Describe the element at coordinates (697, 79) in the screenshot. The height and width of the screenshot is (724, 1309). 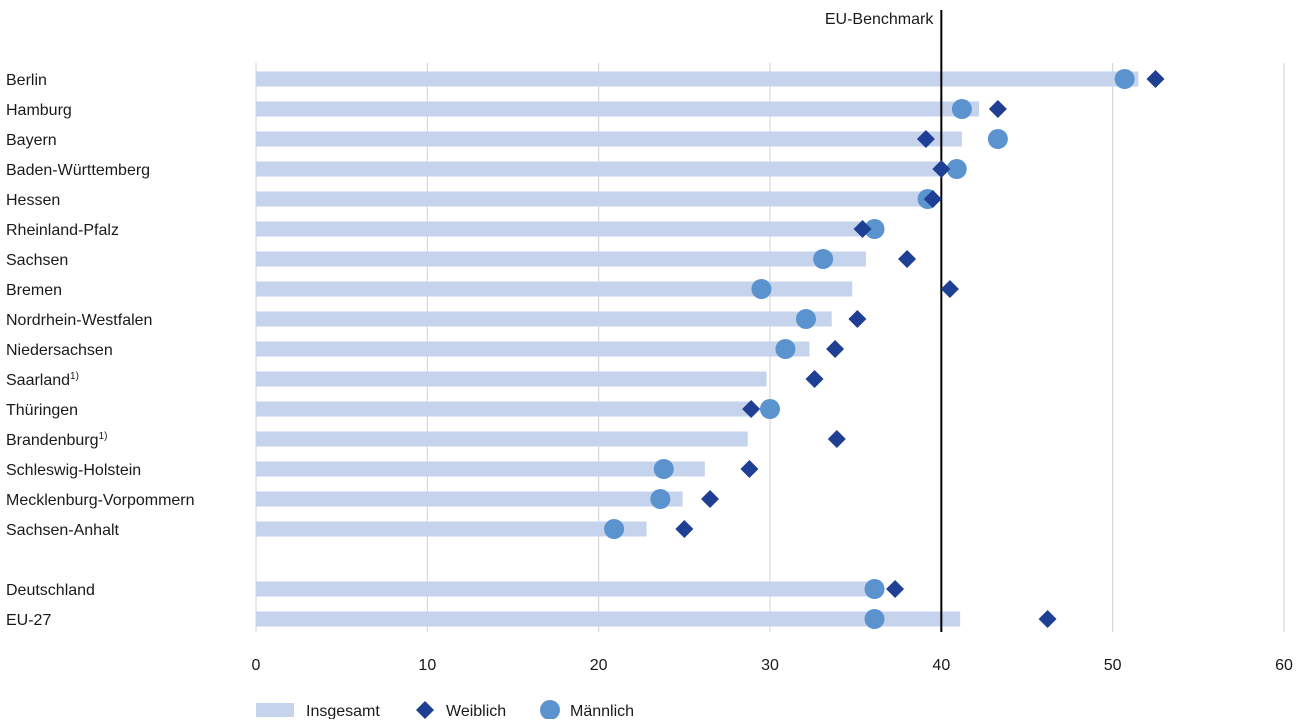
I see `bar-berlin` at that location.